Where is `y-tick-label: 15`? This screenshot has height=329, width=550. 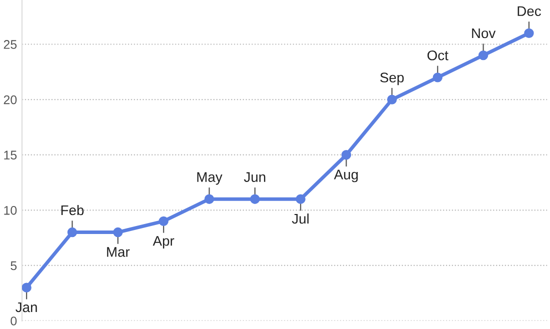
y-tick-label: 15 is located at coordinates (10, 155).